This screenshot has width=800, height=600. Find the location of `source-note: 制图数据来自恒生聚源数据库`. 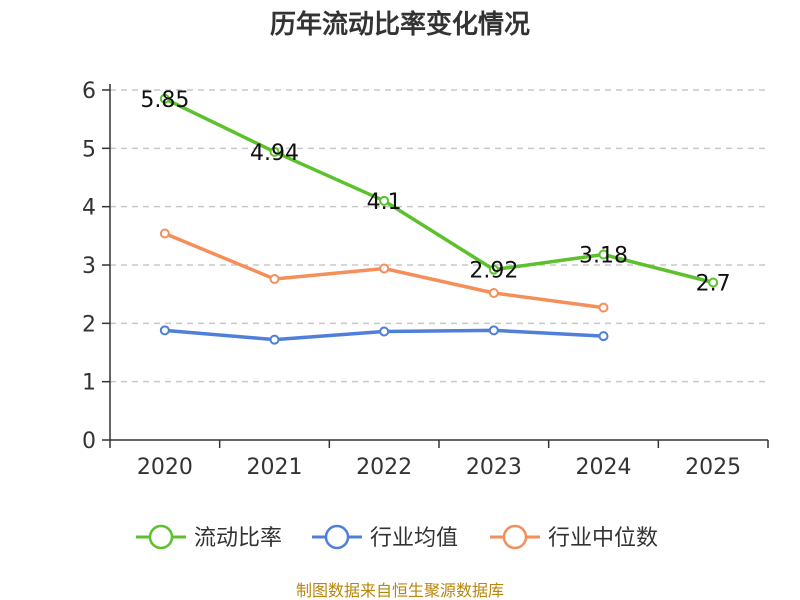

source-note: 制图数据来自恒生聚源数据库 is located at coordinates (400, 590).